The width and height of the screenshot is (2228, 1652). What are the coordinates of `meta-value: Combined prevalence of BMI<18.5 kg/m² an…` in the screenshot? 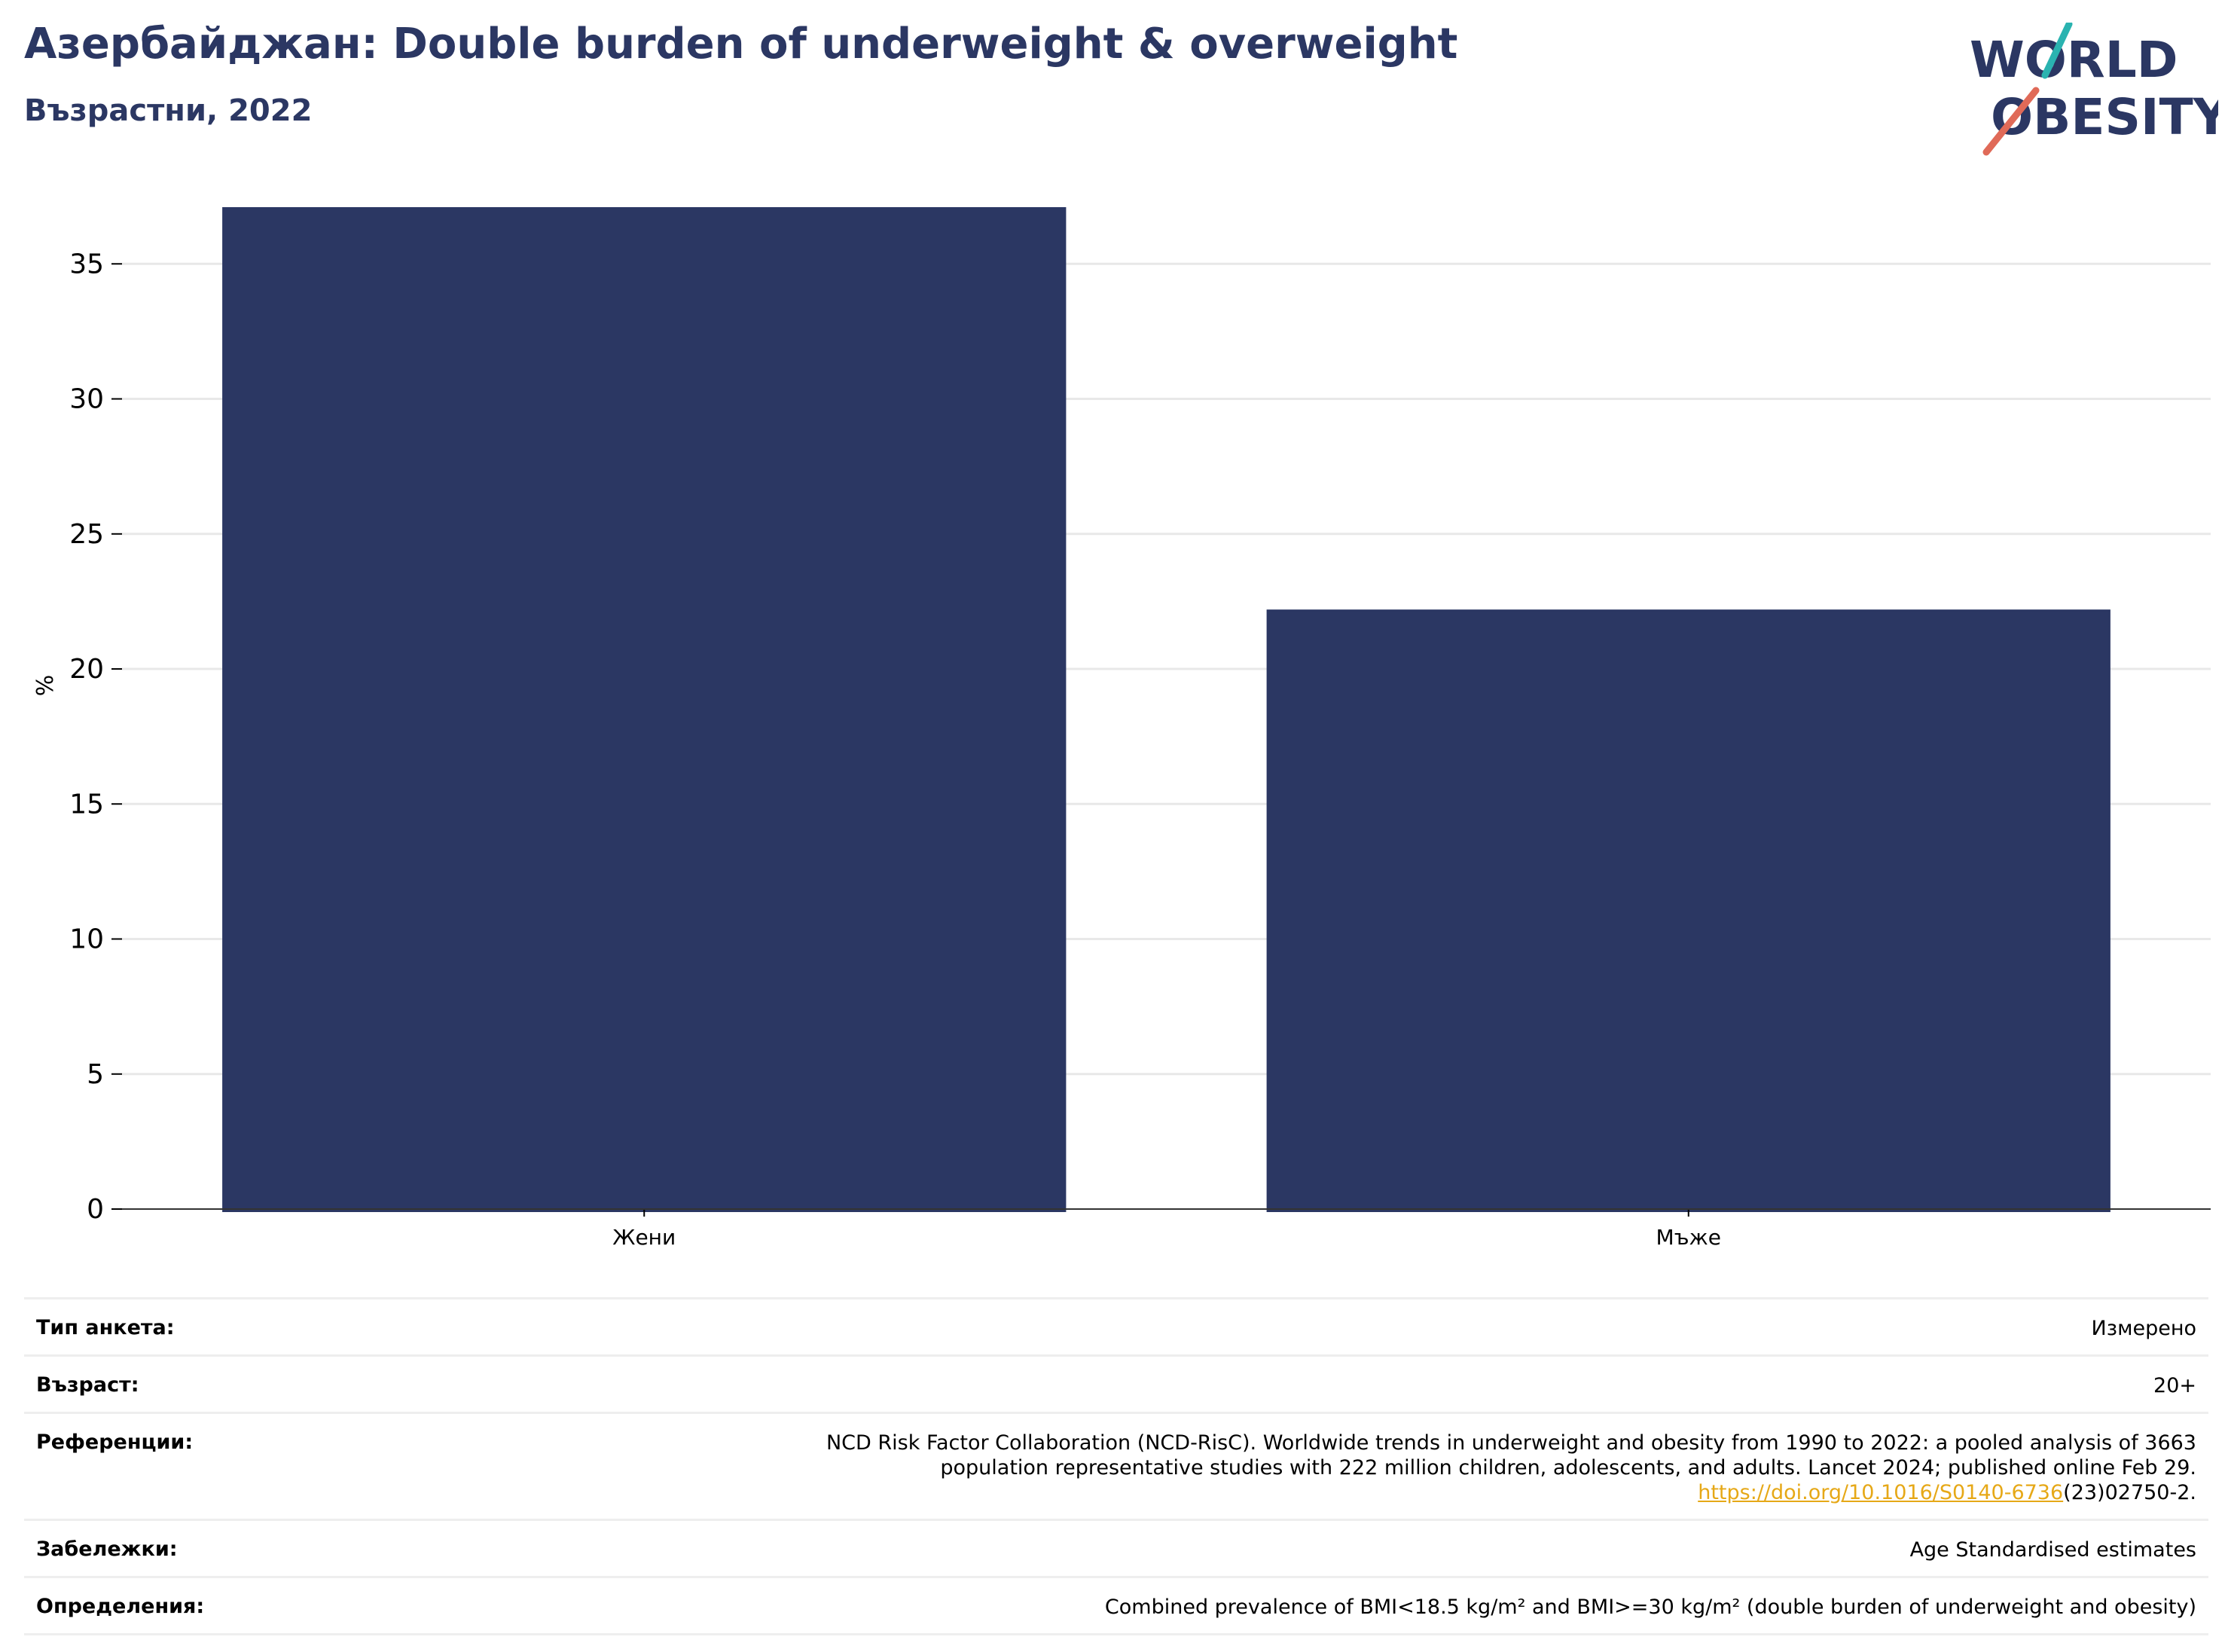 It's located at (1650, 1607).